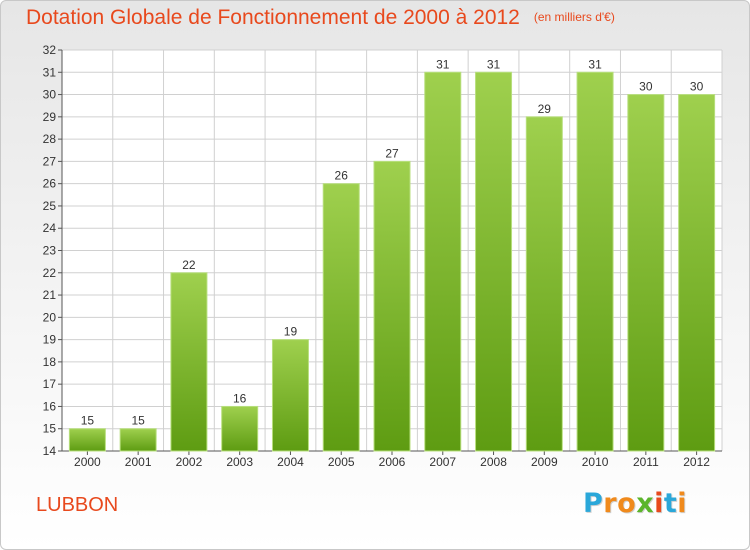 This screenshot has width=750, height=550. I want to click on logo-letter: r, so click(610, 503).